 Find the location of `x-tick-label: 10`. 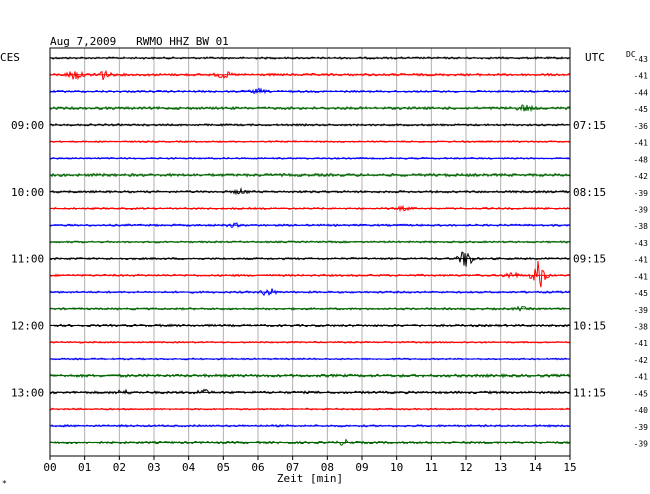

x-tick-label: 10 is located at coordinates (396, 467).